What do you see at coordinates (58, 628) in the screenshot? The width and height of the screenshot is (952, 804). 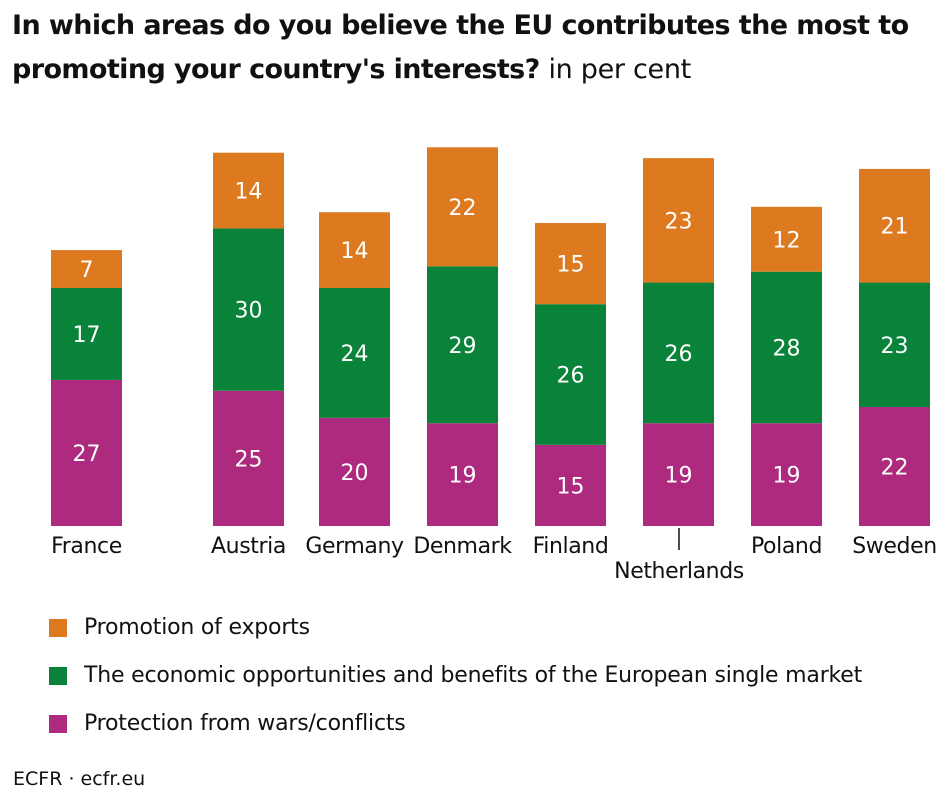 I see `legend-swatch-exports` at bounding box center [58, 628].